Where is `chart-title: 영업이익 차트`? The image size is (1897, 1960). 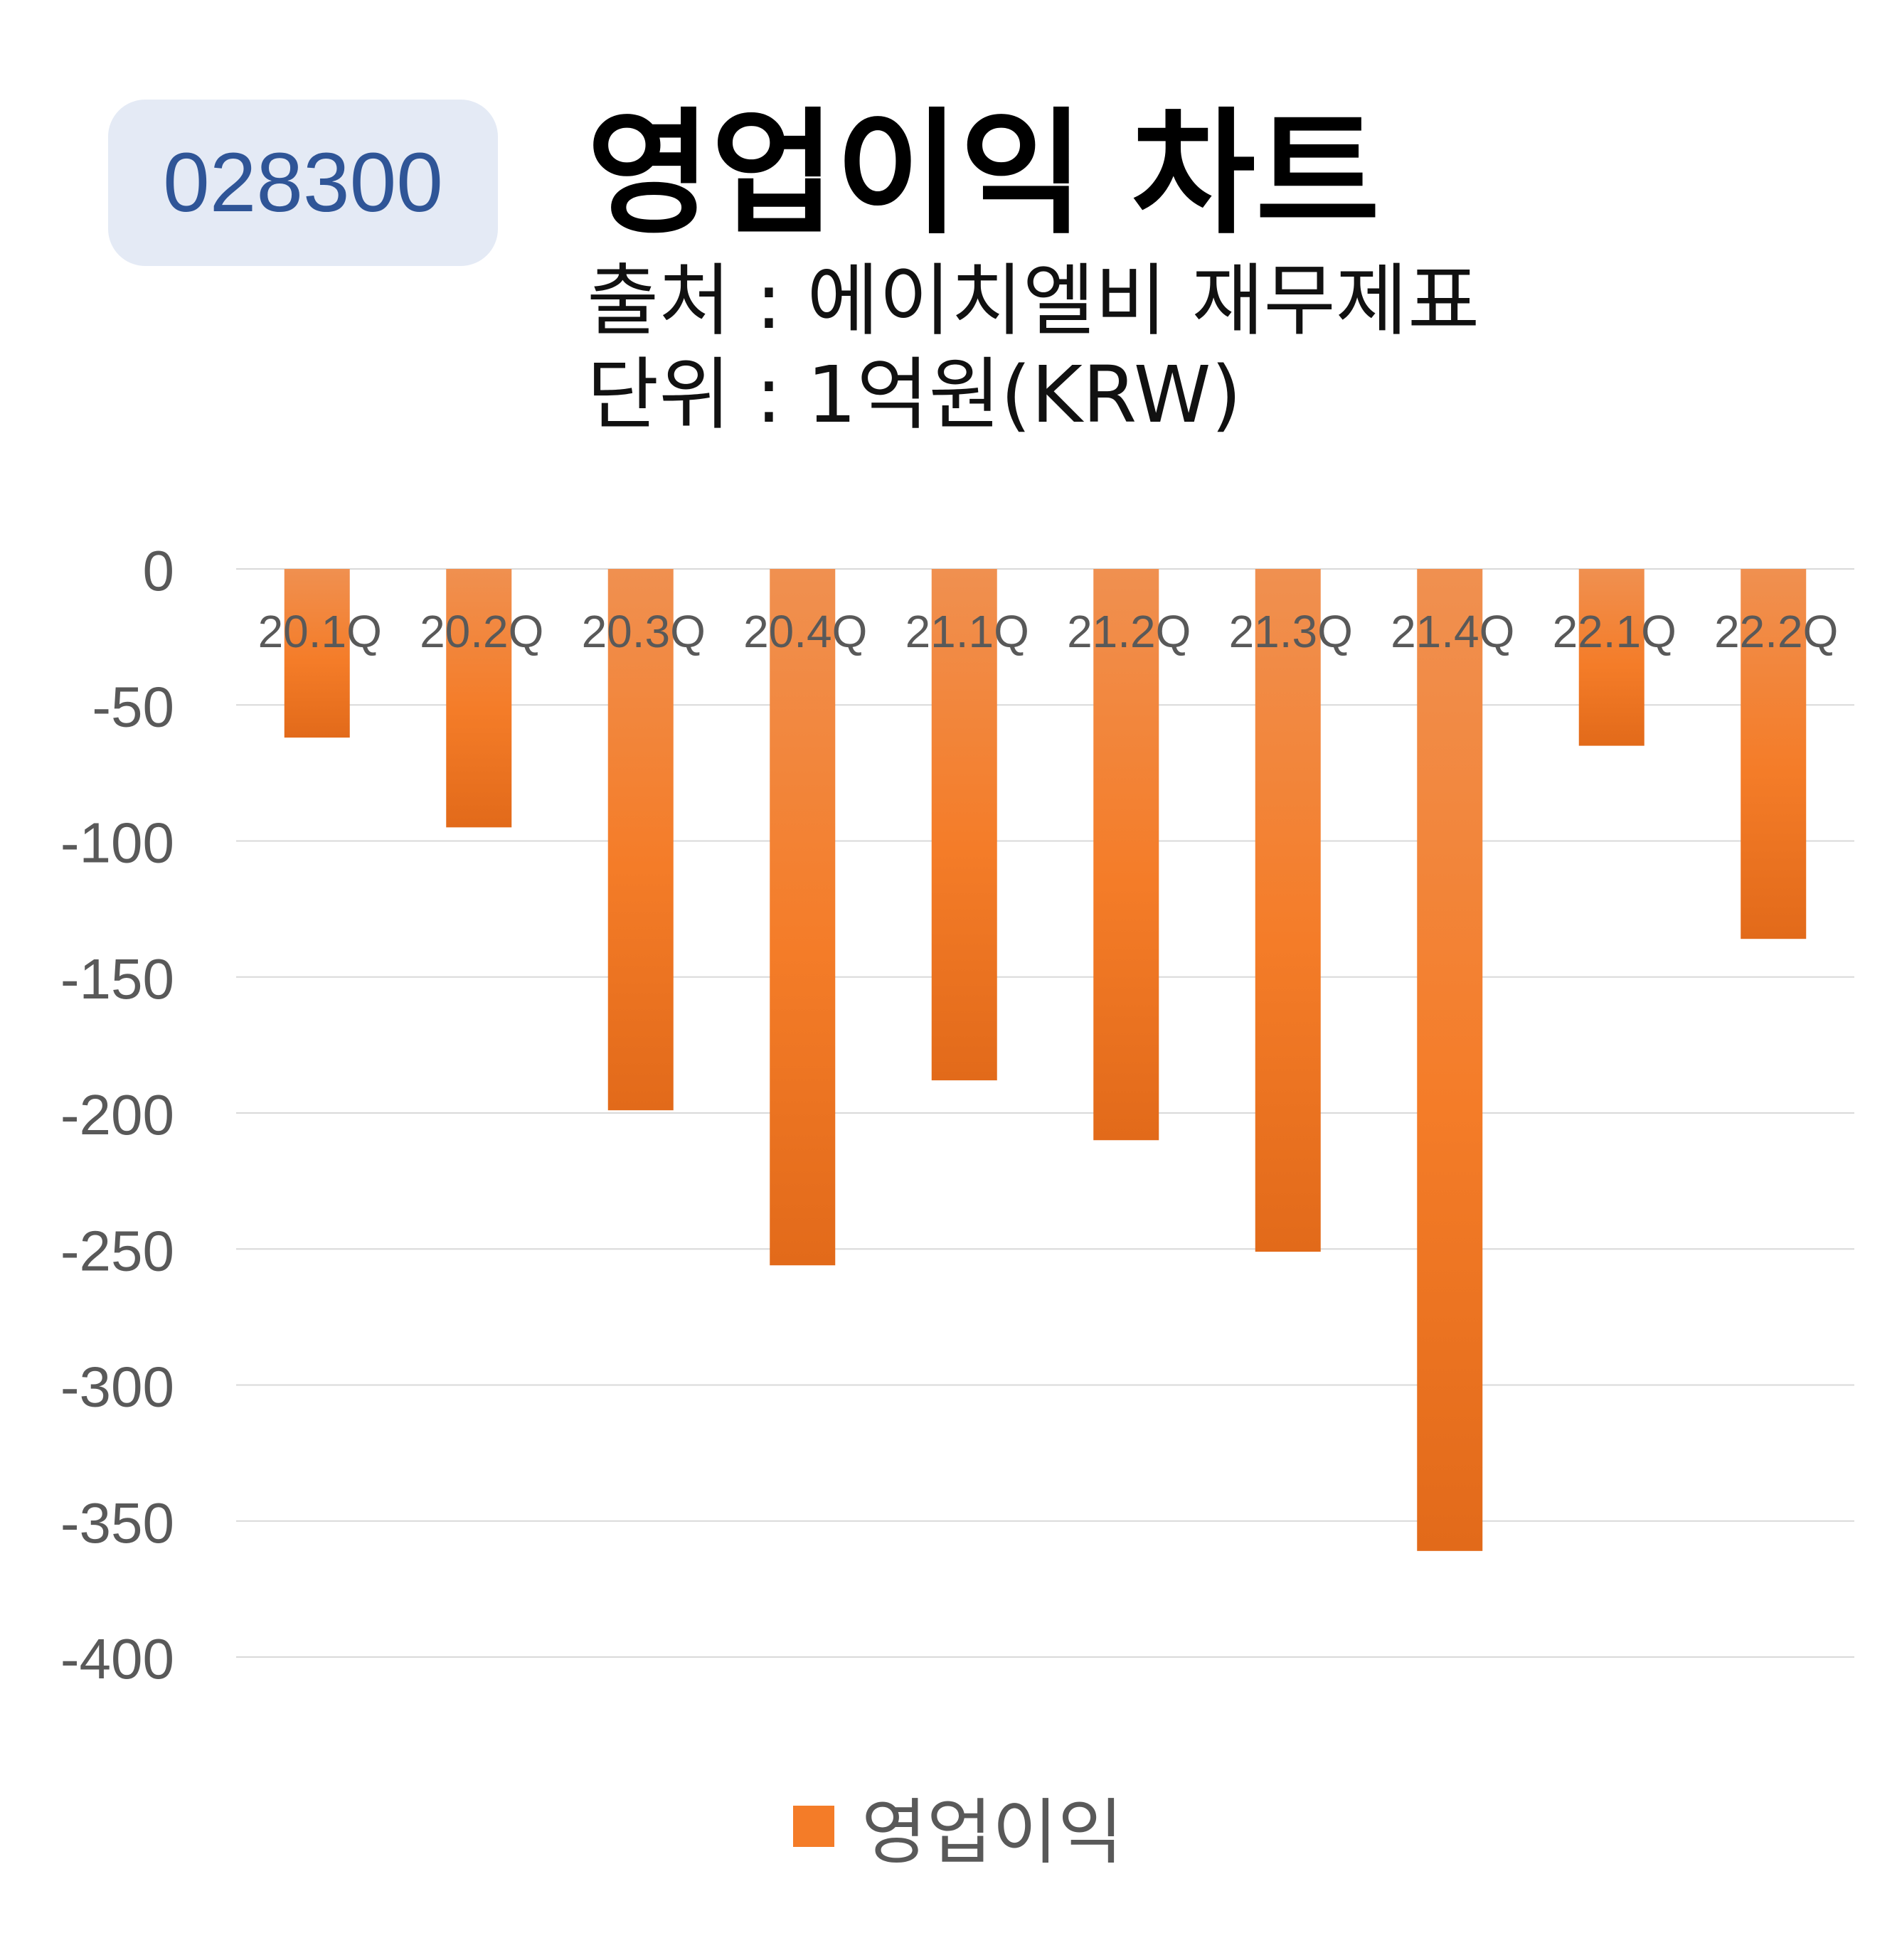 chart-title: 영업이익 차트 is located at coordinates (984, 173).